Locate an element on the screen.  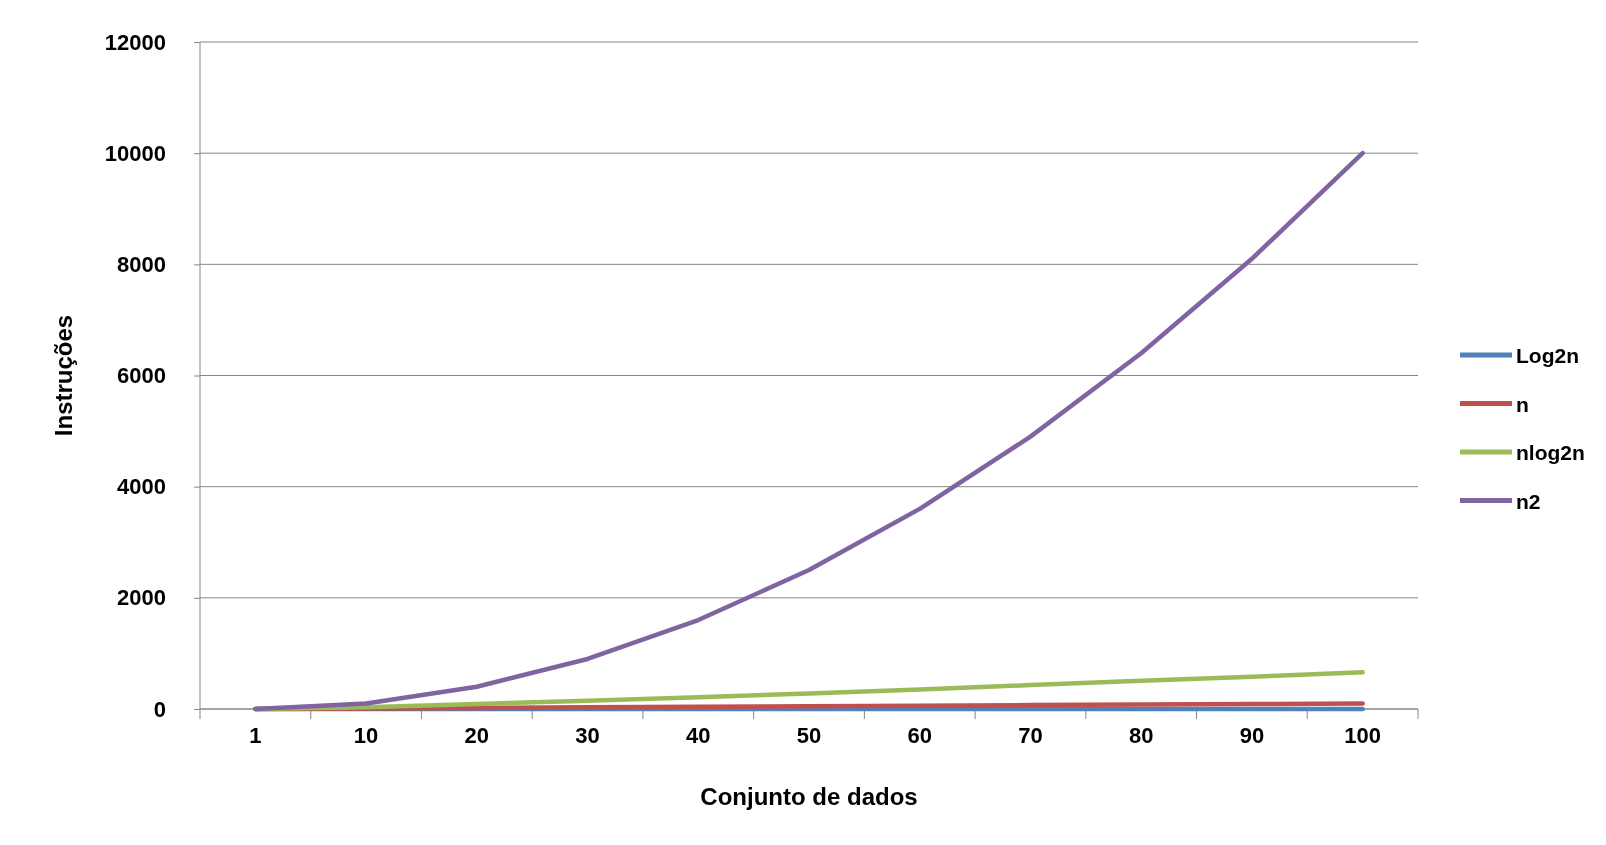
x-tick-label: 30 is located at coordinates (587, 735).